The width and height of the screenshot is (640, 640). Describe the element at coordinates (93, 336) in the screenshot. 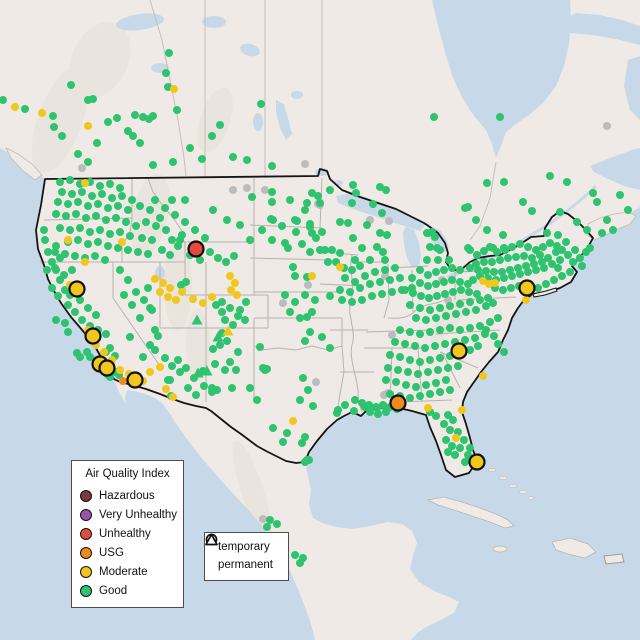

I see `station-ring-moderate` at that location.